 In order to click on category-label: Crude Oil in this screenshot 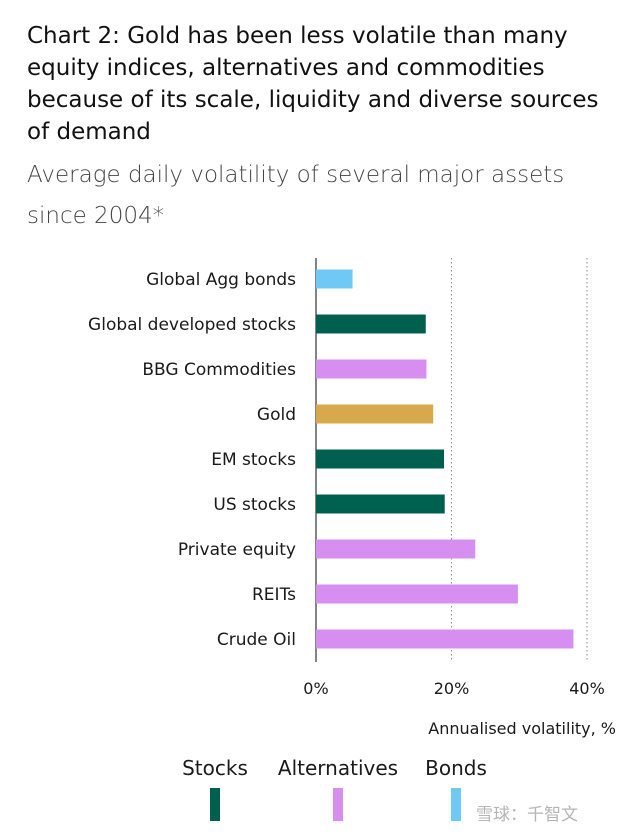, I will do `click(256, 640)`.